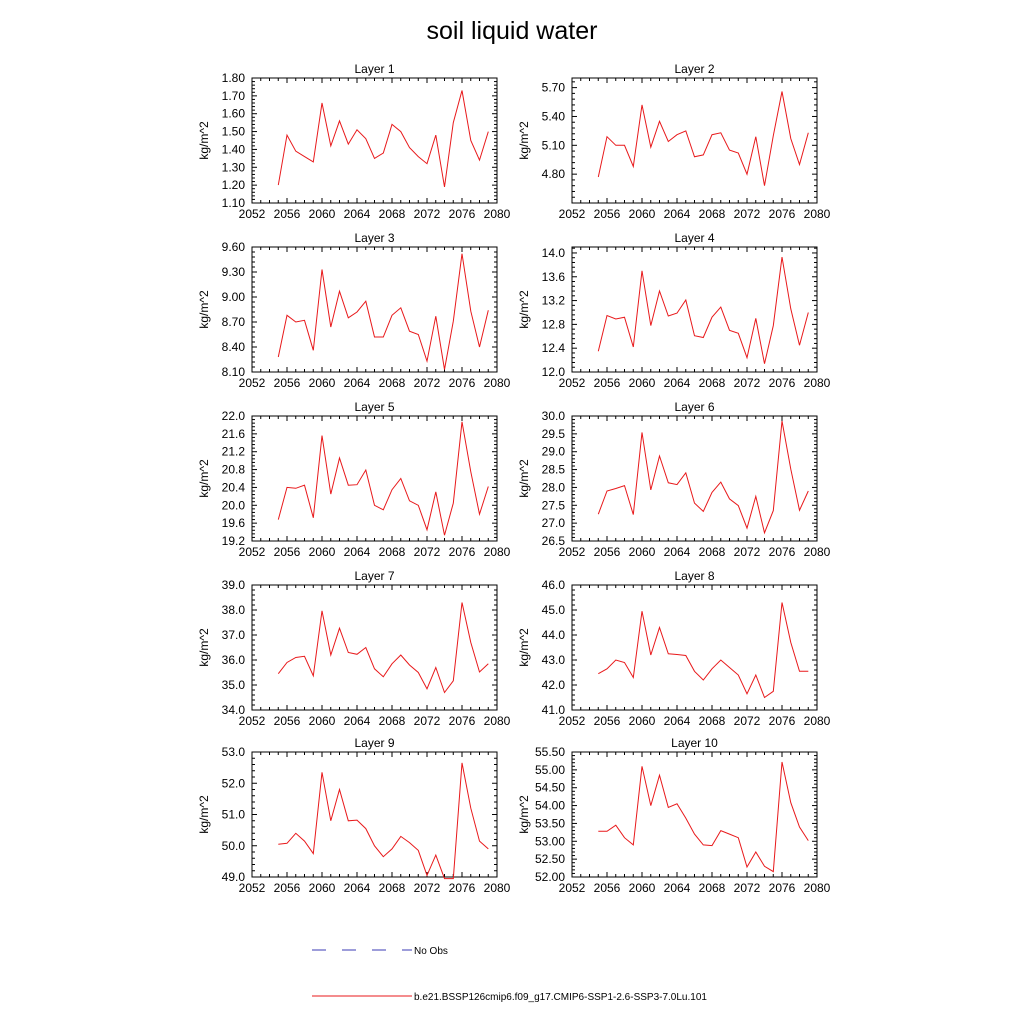 The width and height of the screenshot is (1024, 1024). What do you see at coordinates (234, 487) in the screenshot?
I see `y-tick-label: 20.4` at bounding box center [234, 487].